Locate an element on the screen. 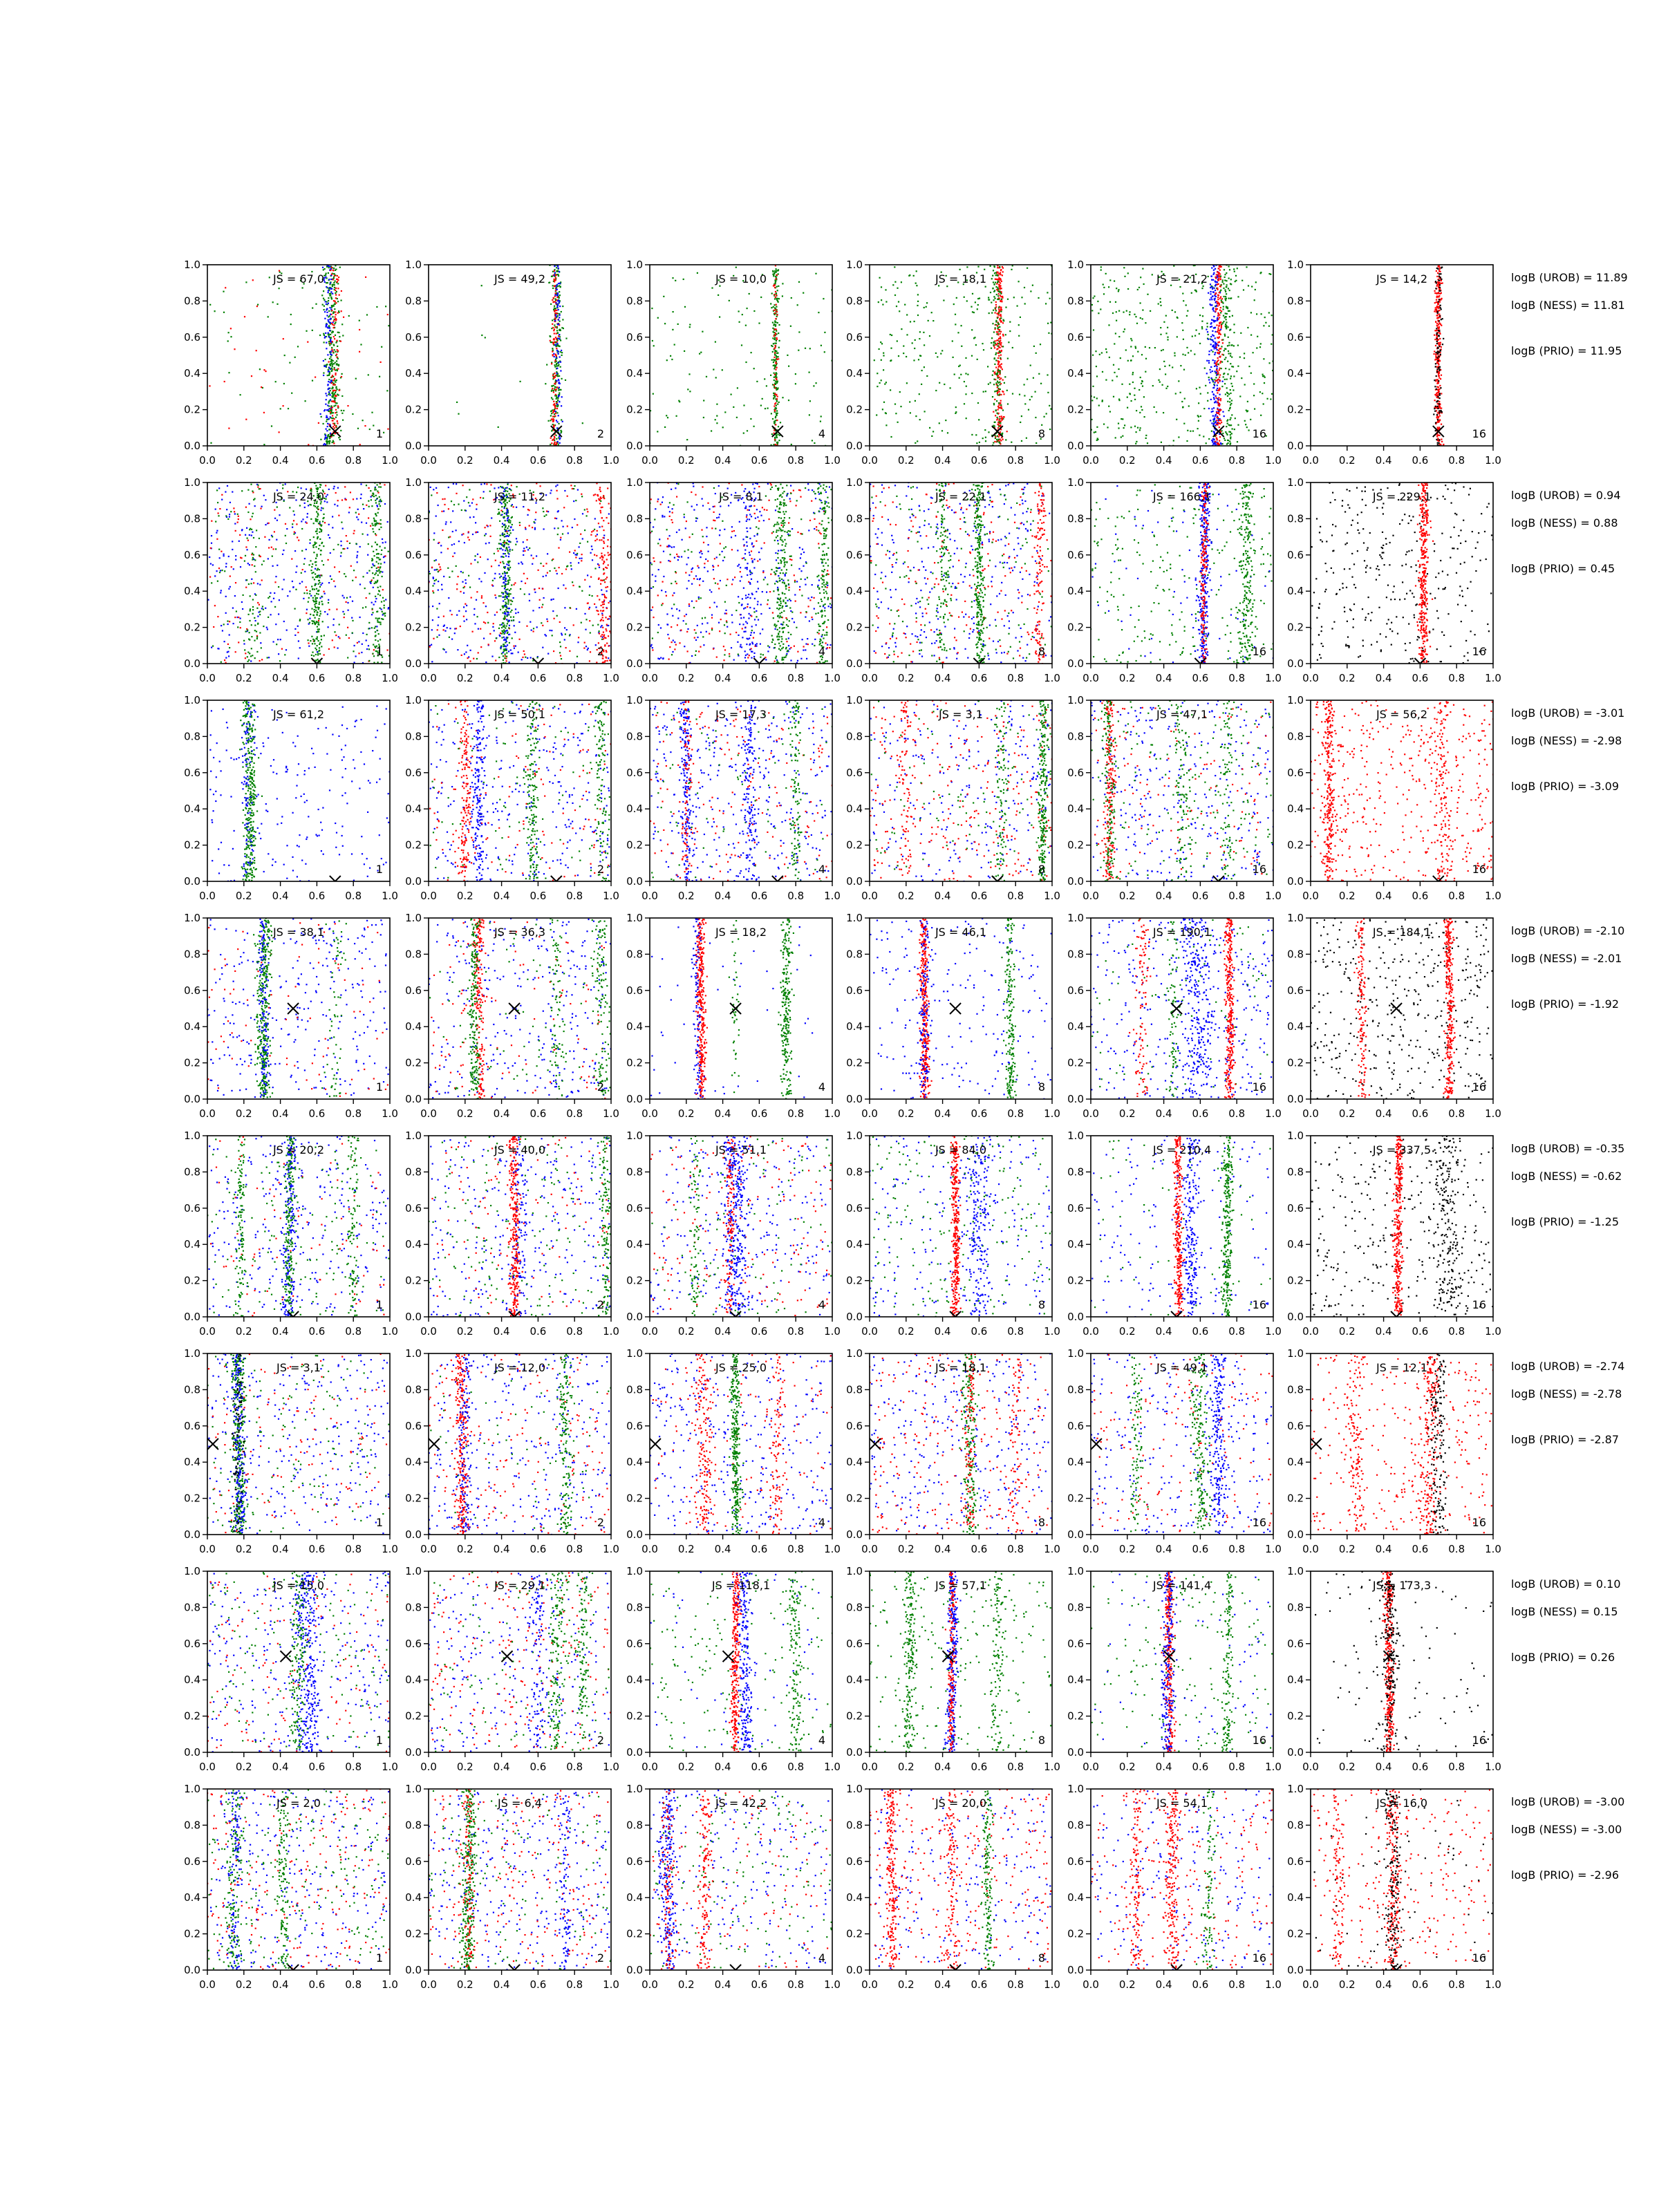 Image resolution: width=1659 pixels, height=2212 pixels. x-tick-label: 0.6 is located at coordinates (316, 460).